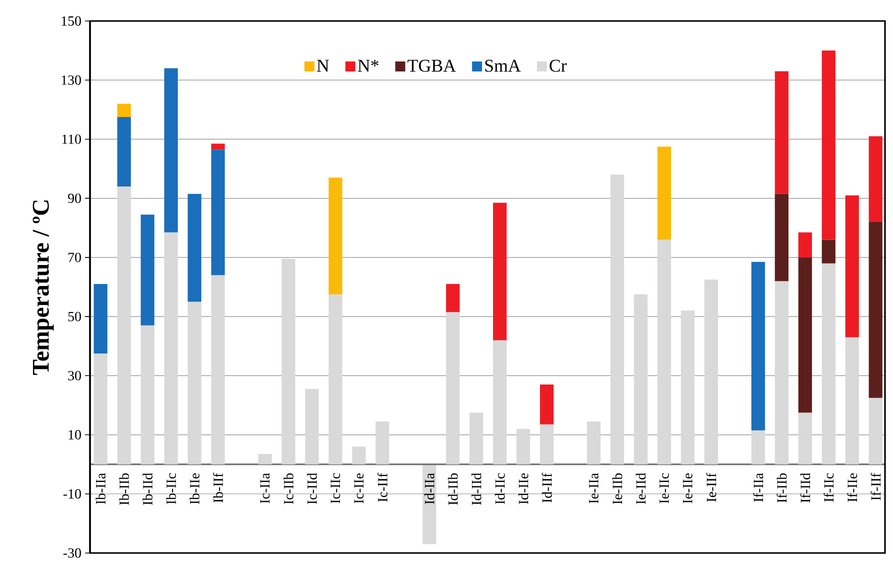 This screenshot has height=561, width=893. I want to click on x-tick-label: Ib-IIa, so click(101, 488).